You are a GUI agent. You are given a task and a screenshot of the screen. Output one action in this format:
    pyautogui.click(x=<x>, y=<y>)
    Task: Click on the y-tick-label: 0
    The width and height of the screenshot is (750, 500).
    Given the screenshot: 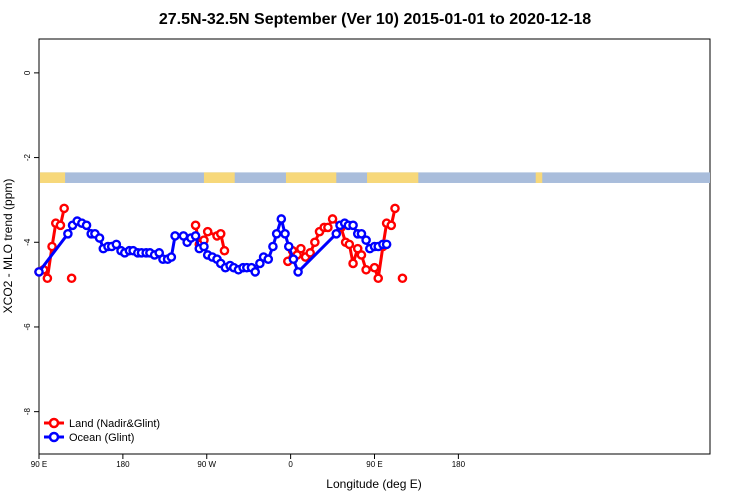 What is the action you would take?
    pyautogui.click(x=27, y=72)
    